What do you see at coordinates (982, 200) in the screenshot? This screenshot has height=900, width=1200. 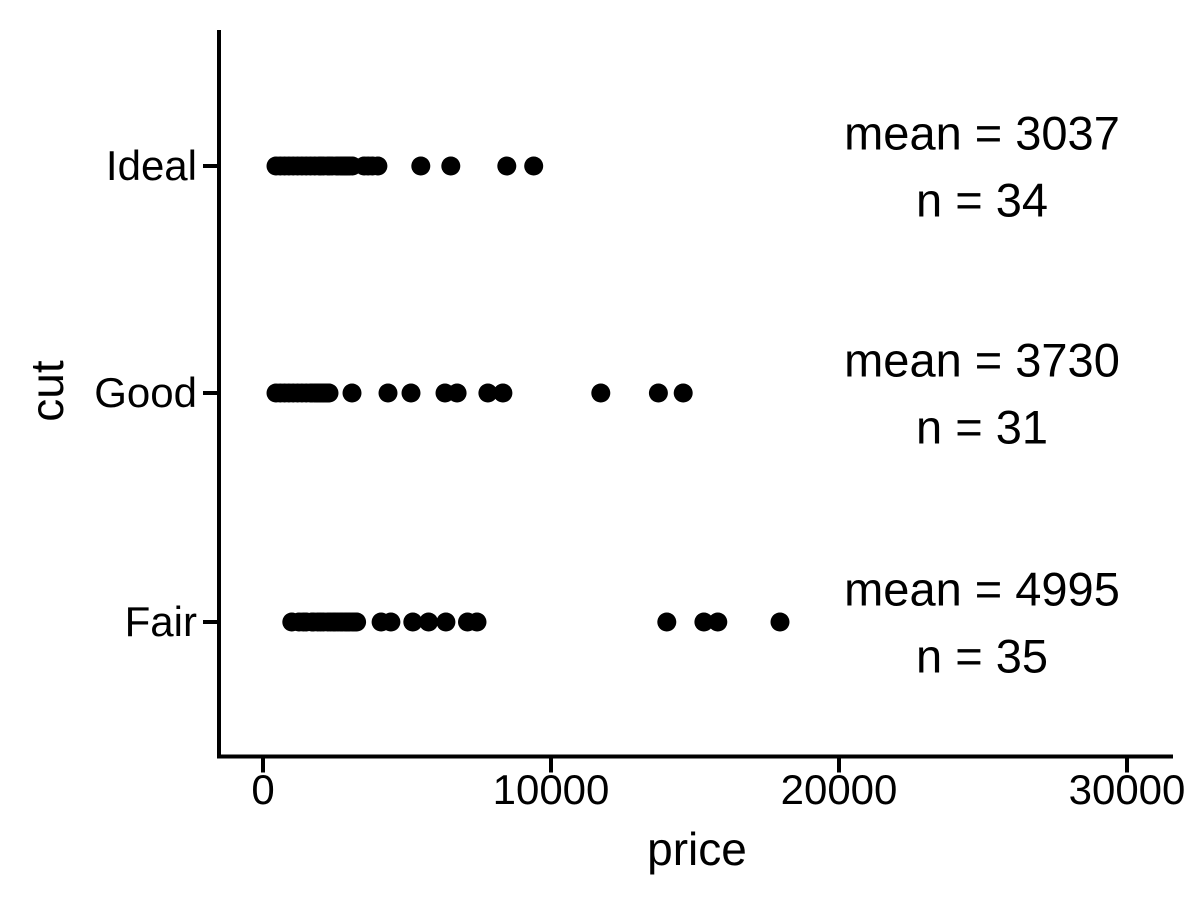 I see `annotation-n-ideal: n = 34` at bounding box center [982, 200].